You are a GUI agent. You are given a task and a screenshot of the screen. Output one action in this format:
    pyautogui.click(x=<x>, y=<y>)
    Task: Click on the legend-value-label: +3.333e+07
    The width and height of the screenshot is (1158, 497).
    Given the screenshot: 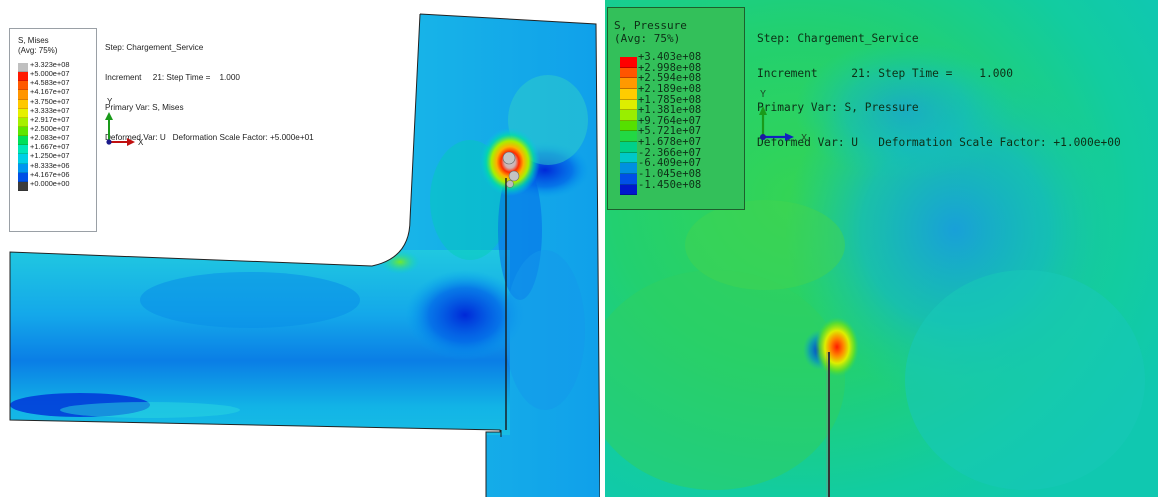 What is the action you would take?
    pyautogui.click(x=50, y=110)
    